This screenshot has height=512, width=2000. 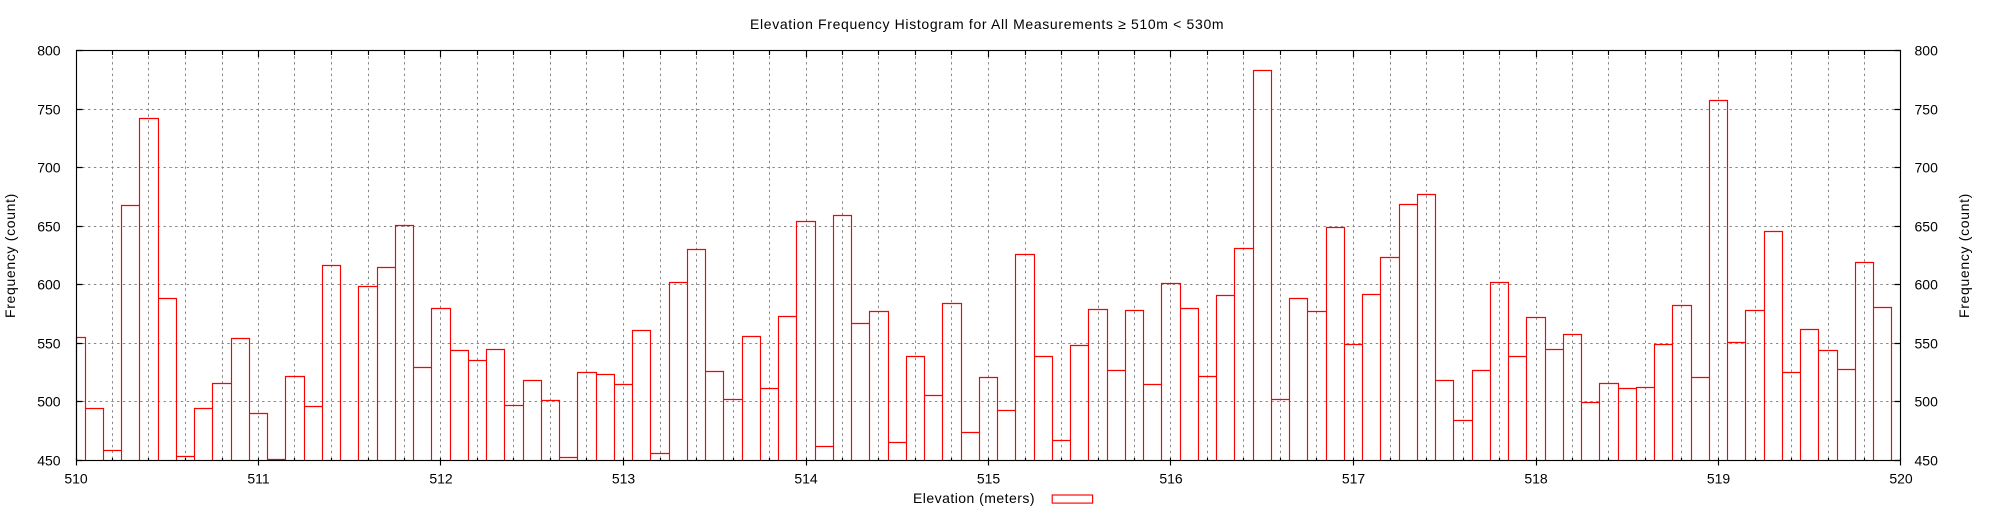 I want to click on svg-text: 513, so click(x=624, y=479).